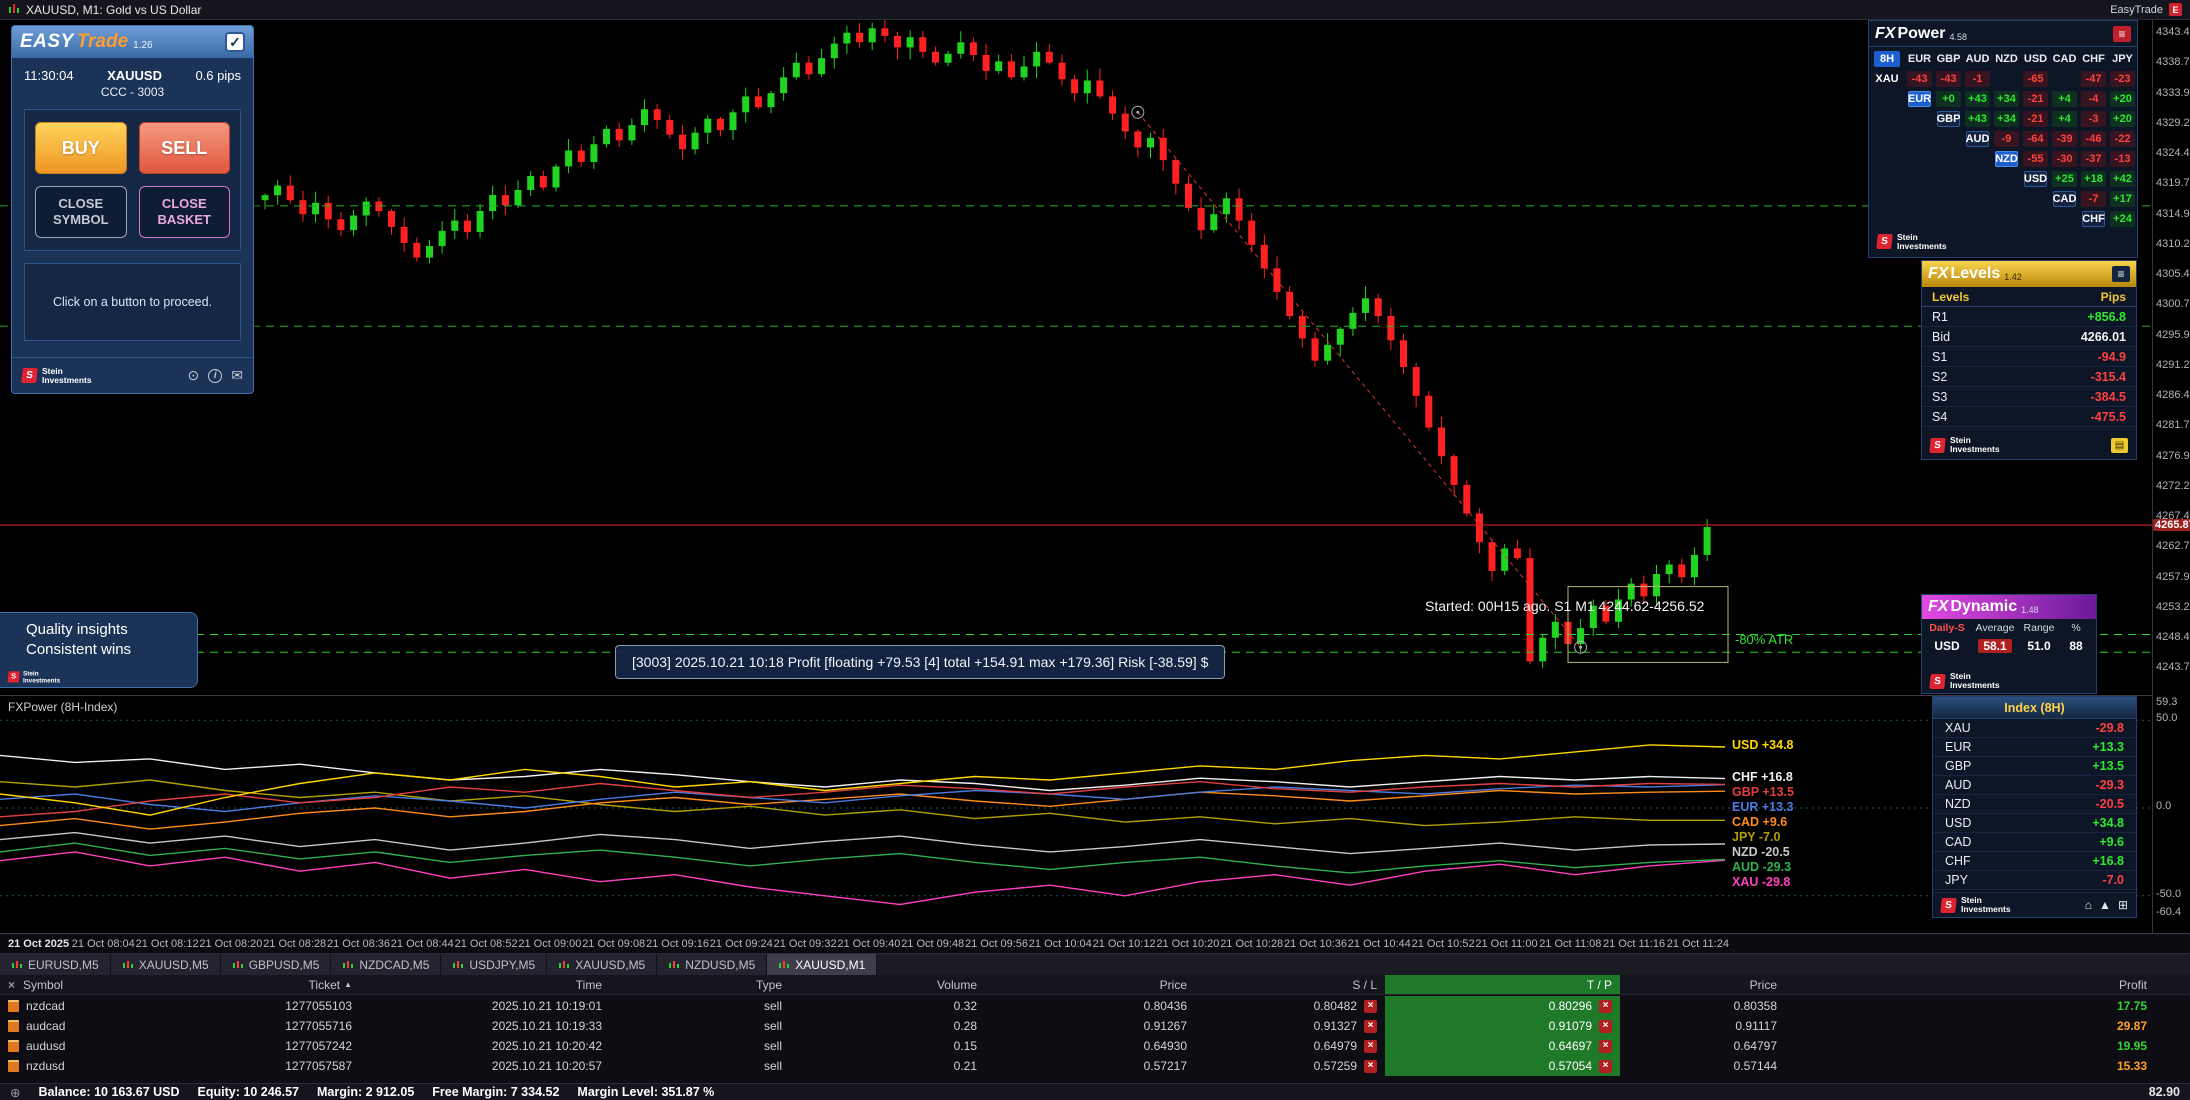 Image resolution: width=2190 pixels, height=1100 pixels. What do you see at coordinates (237, 375) in the screenshot?
I see `mail-icon: ✉` at bounding box center [237, 375].